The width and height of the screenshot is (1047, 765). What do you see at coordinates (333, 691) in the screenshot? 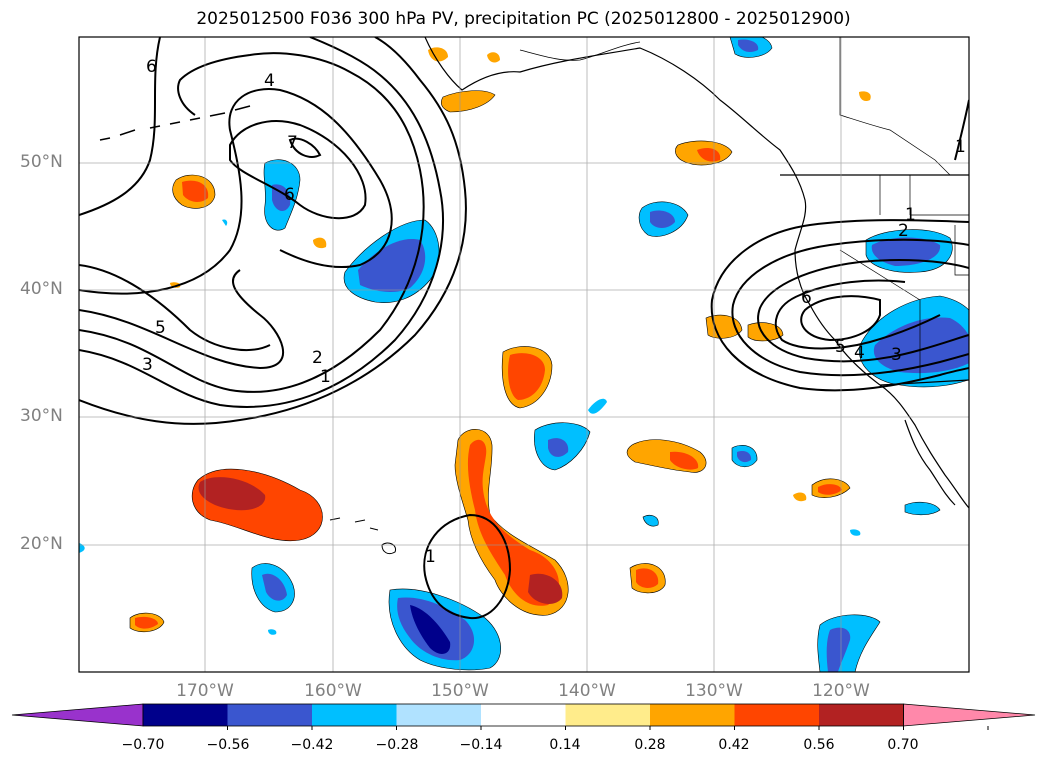
I see `lon-label: 160°W` at bounding box center [333, 691].